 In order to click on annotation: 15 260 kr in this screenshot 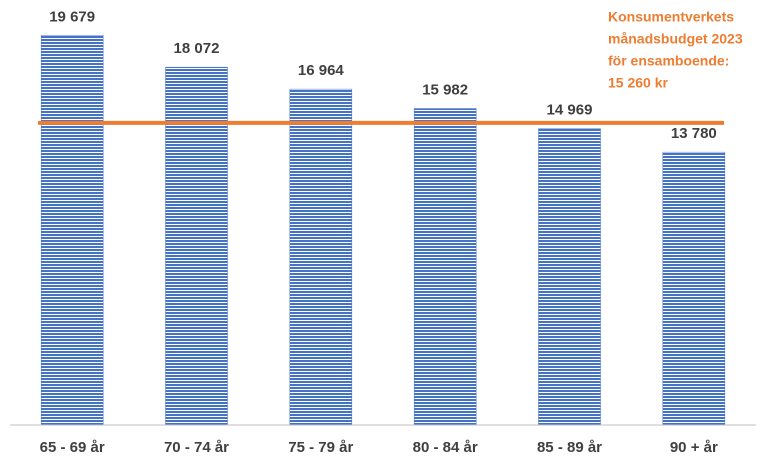, I will do `click(638, 83)`.